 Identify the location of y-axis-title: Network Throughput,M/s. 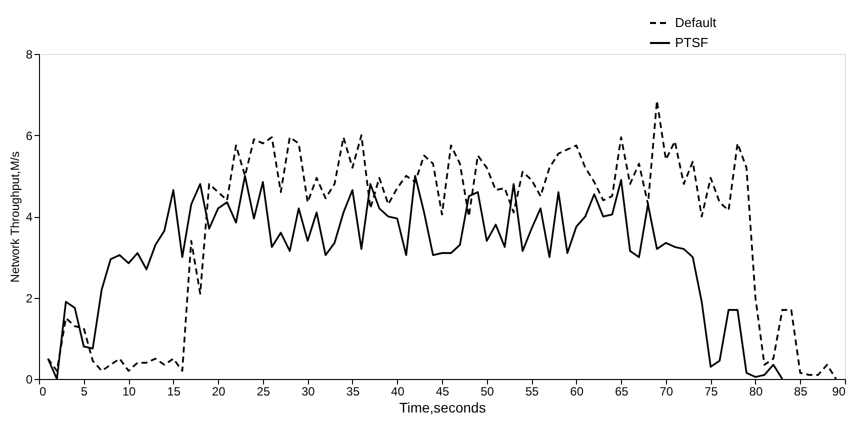
(15, 217).